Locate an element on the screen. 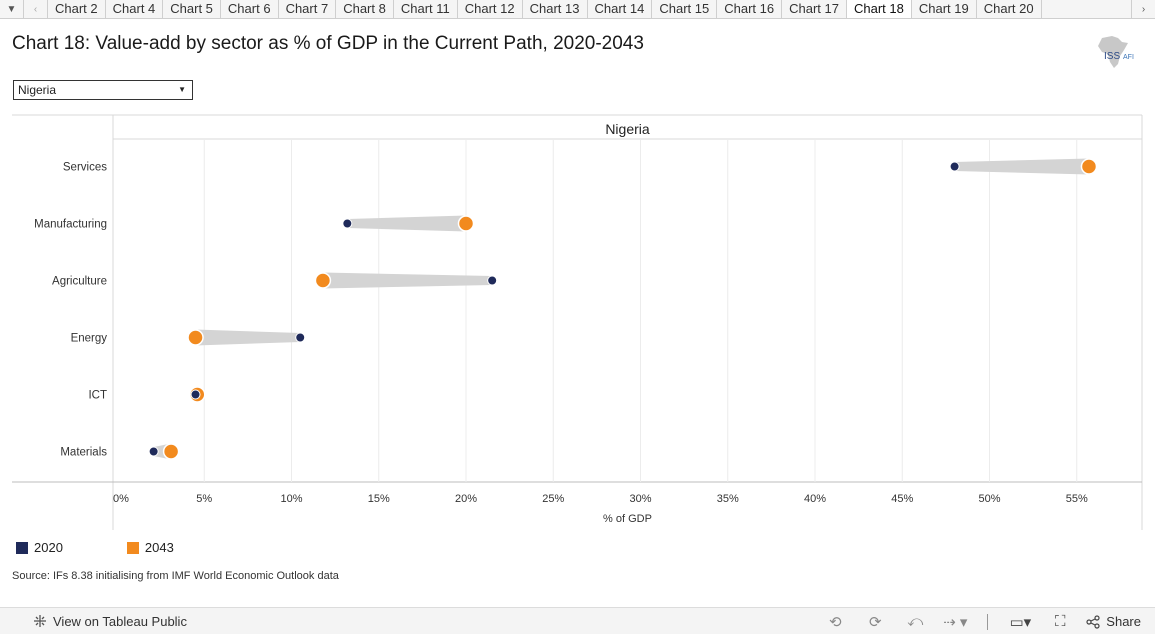  tab-chart-20: Chart 20 is located at coordinates (1009, 9).